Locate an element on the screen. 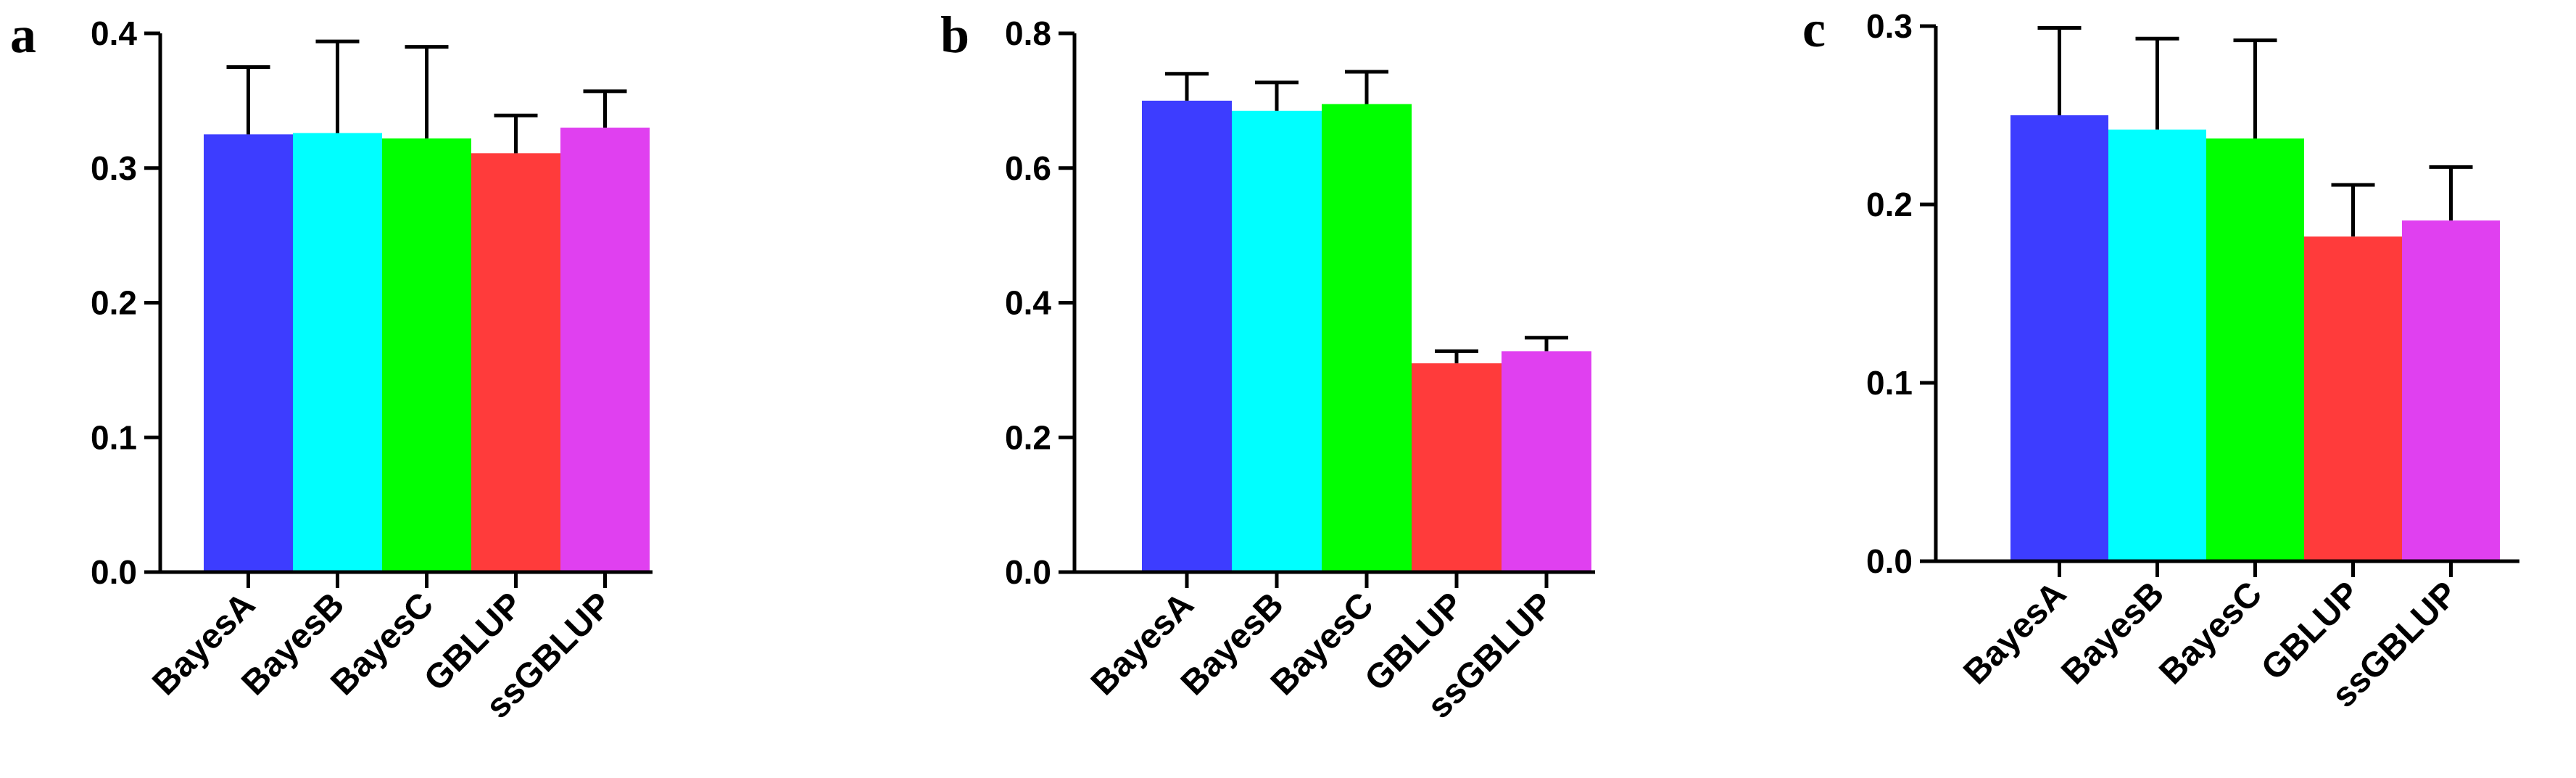 The height and width of the screenshot is (778, 2576). panel-label: a is located at coordinates (23, 35).